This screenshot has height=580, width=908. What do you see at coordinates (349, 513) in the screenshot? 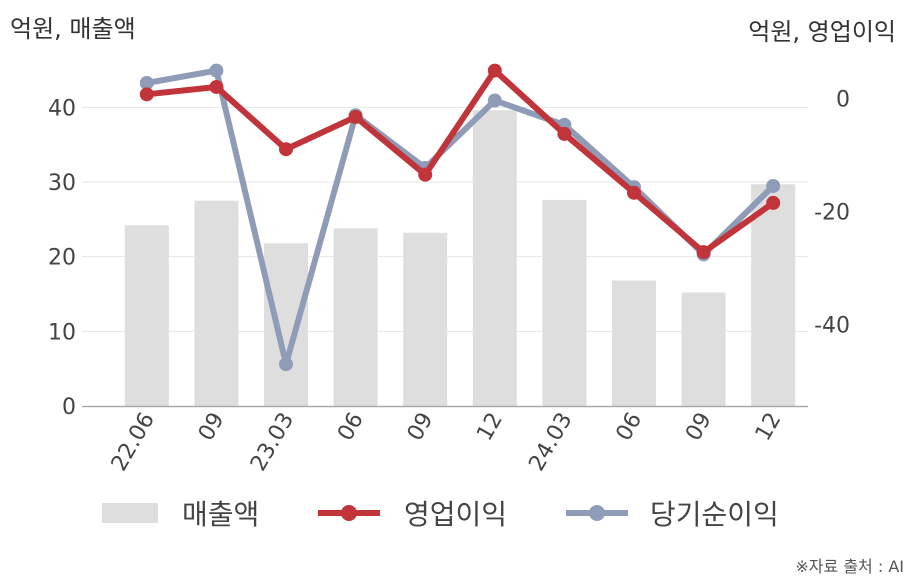
I see `legend-marker-operating-profit` at bounding box center [349, 513].